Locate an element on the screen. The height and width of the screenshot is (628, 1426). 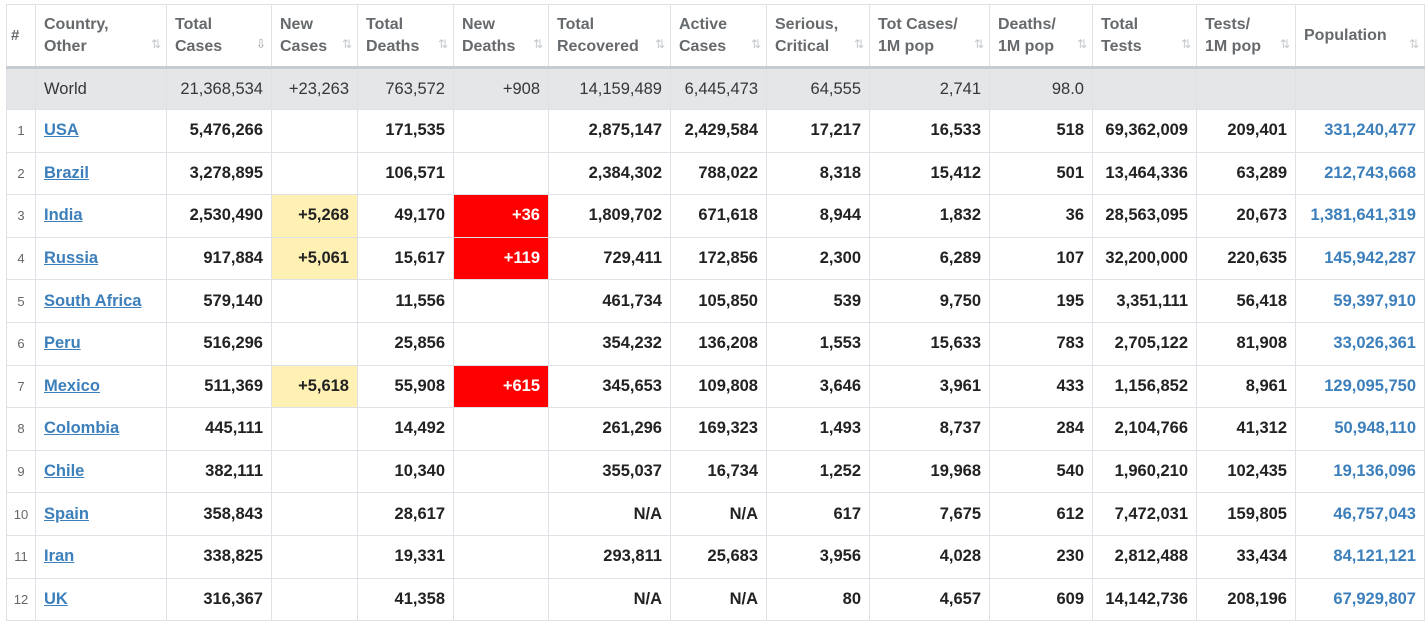
cell-total-tests: 7,472,031 is located at coordinates (1144, 514).